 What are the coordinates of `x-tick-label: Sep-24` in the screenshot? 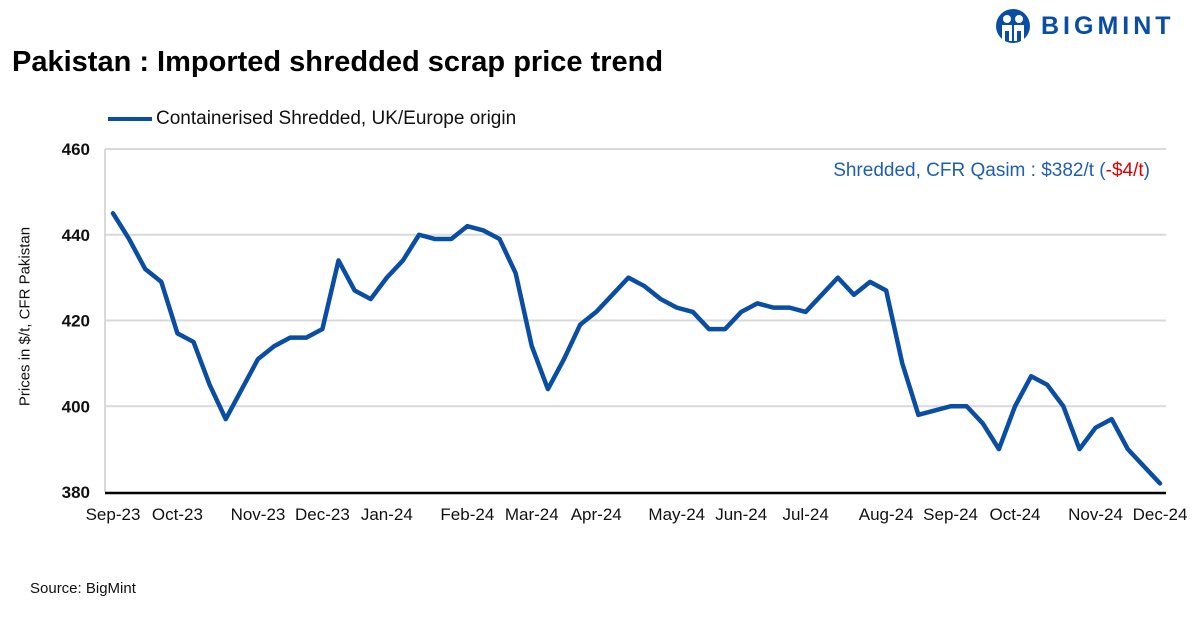 It's located at (950, 514).